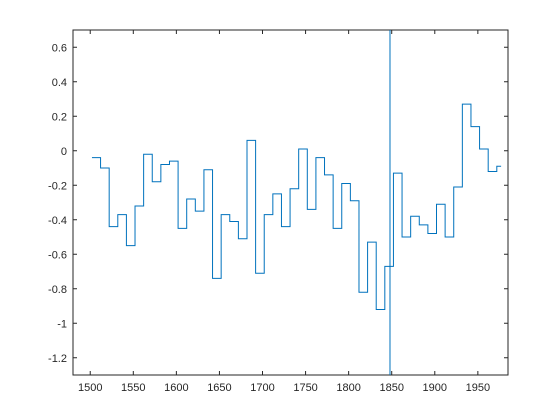 The width and height of the screenshot is (560, 420). Describe the element at coordinates (176, 388) in the screenshot. I see `x-tick-label: 1600` at that location.